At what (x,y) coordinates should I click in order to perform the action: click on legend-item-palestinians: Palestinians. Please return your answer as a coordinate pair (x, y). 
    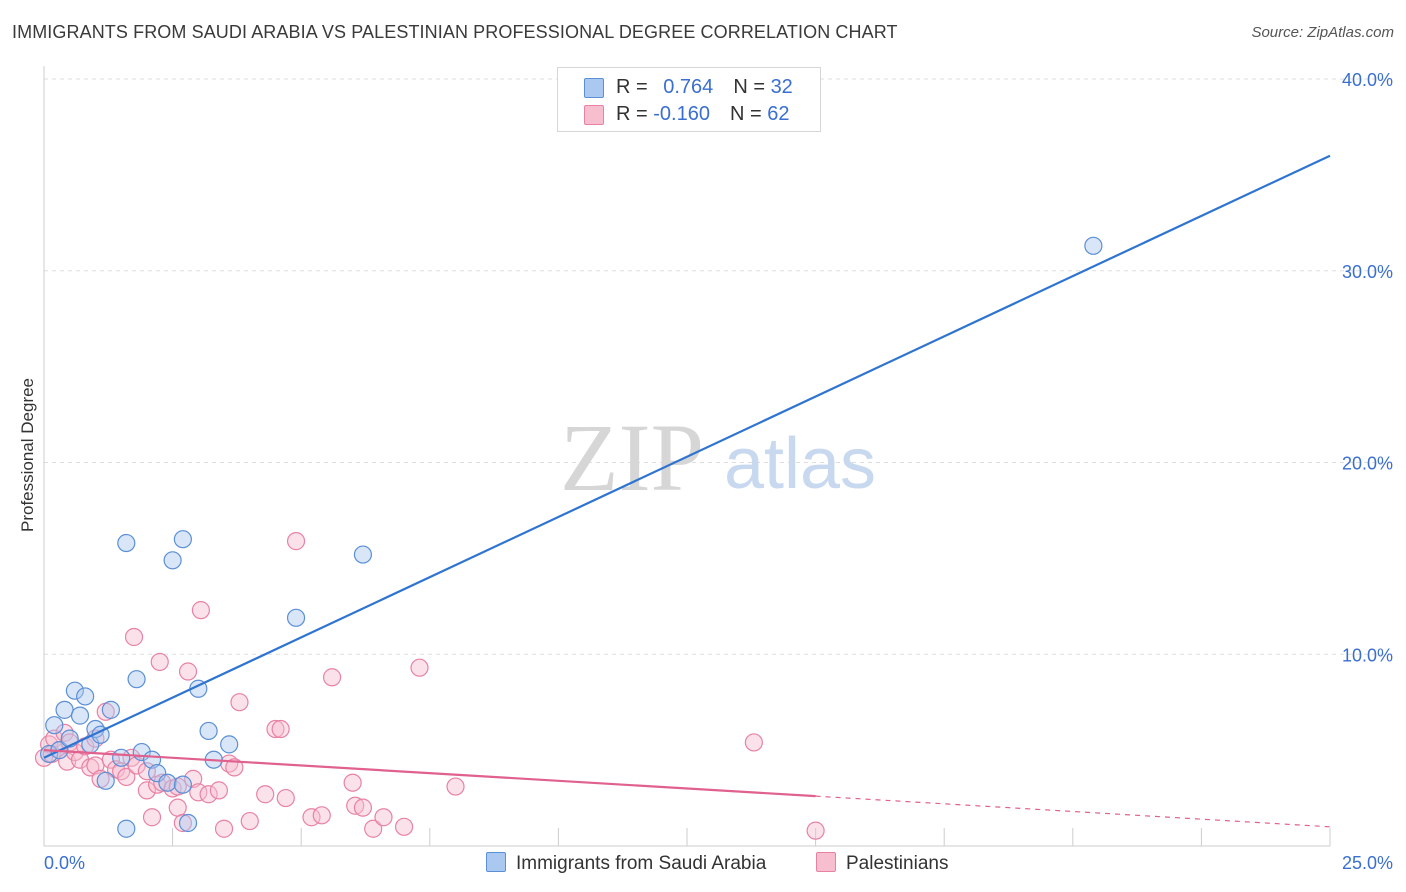
    Looking at the image, I should click on (882, 864).